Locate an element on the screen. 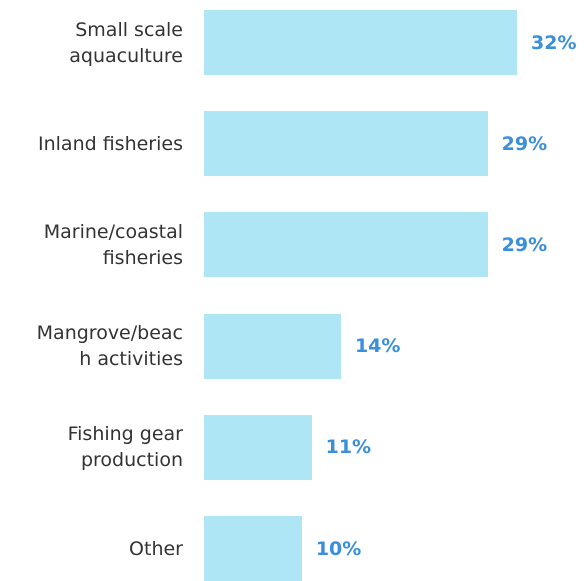  value-label: 14% is located at coordinates (377, 346).